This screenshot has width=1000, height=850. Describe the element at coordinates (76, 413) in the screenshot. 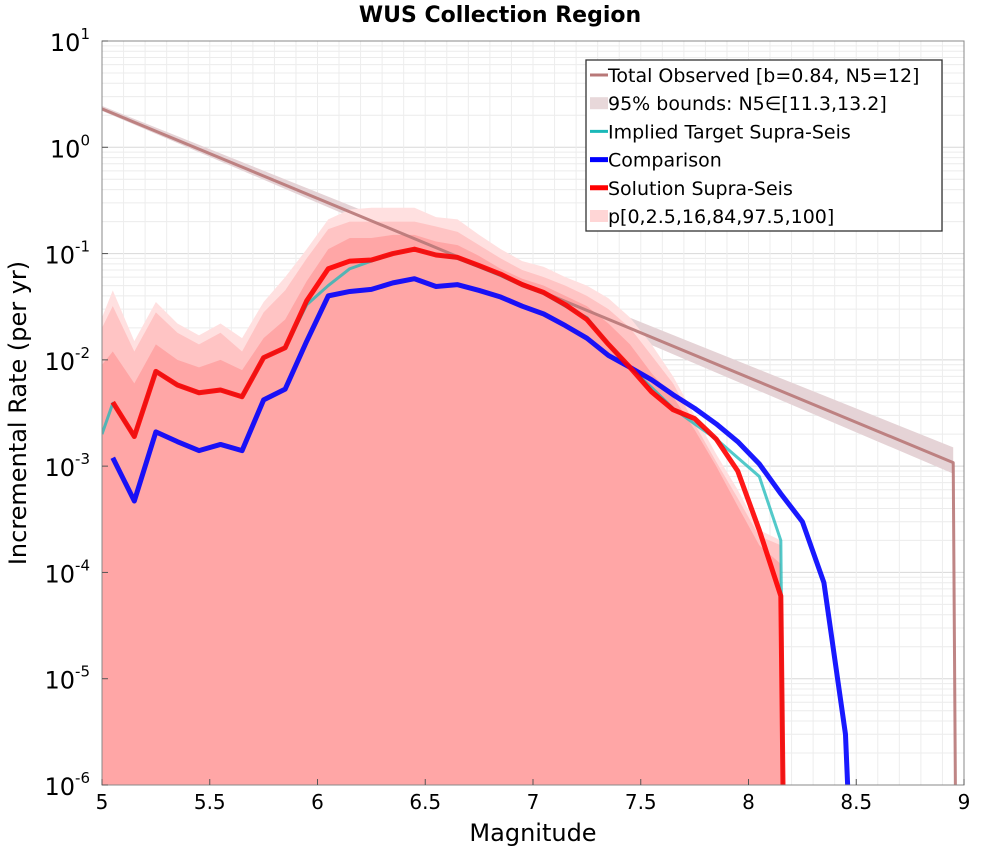

I see `y-axis-ticks: 10¹ 10⁰ 10⁻¹ 10⁻² 10⁻³ 10⁻⁴ 10⁻⁵ 10⁻⁶` at that location.